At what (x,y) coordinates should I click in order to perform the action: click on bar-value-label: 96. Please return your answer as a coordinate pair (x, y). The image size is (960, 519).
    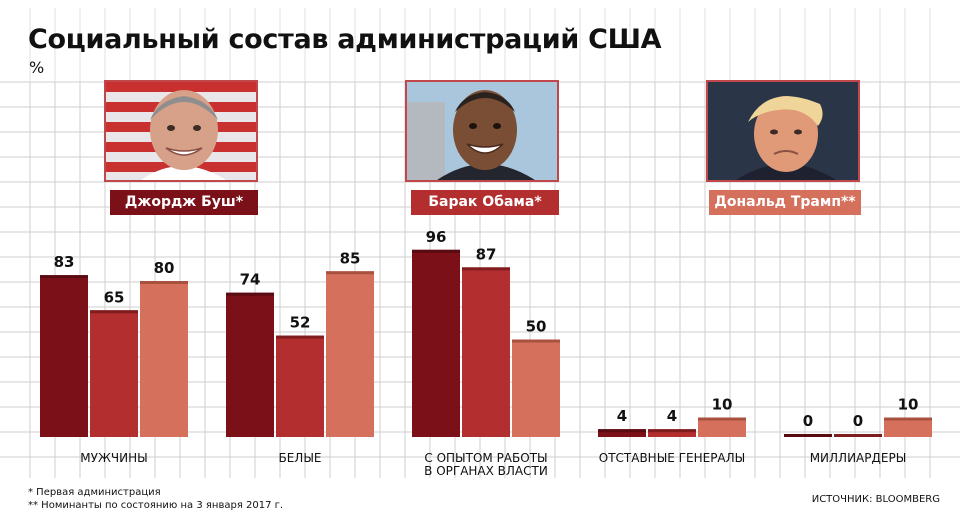
    Looking at the image, I should click on (436, 237).